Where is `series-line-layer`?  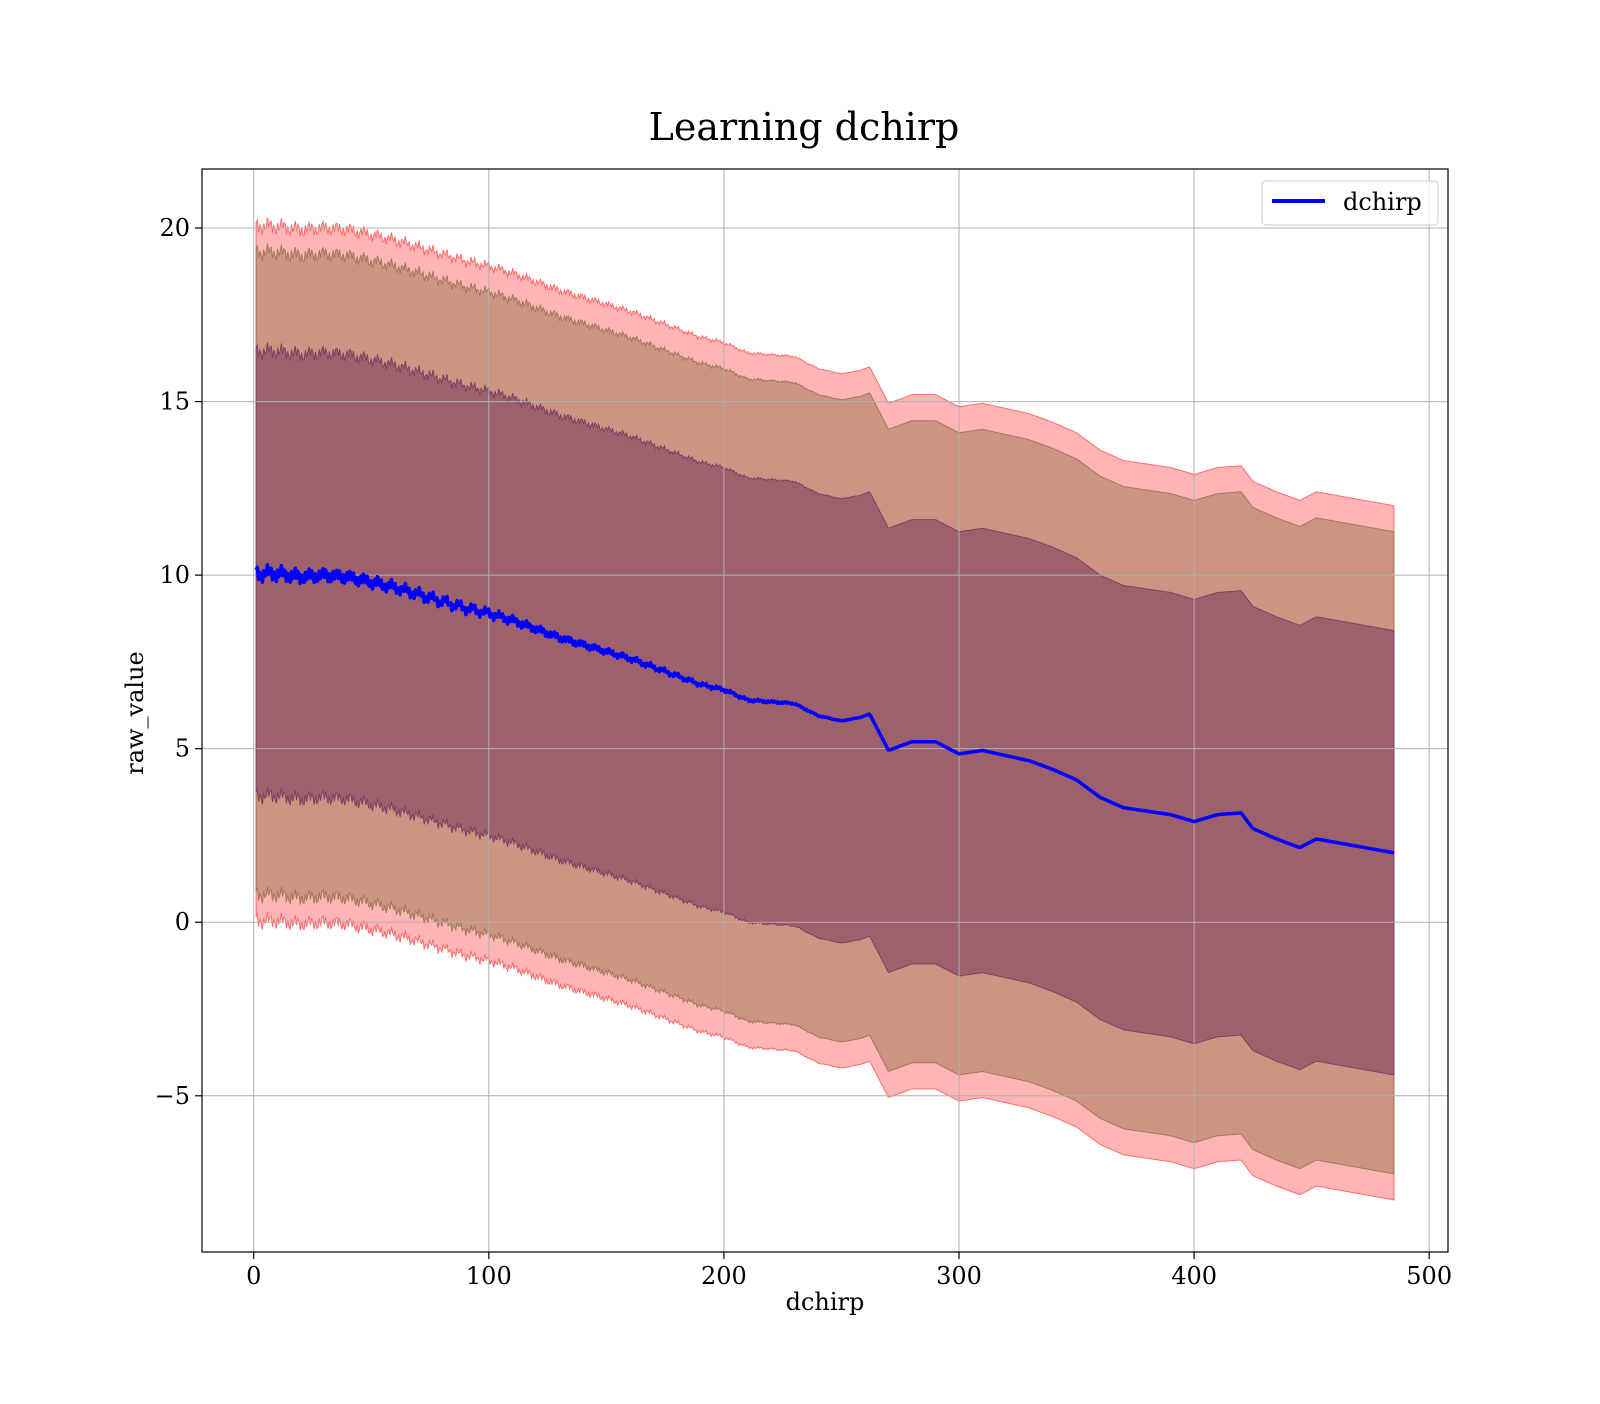 series-line-layer is located at coordinates (824, 708).